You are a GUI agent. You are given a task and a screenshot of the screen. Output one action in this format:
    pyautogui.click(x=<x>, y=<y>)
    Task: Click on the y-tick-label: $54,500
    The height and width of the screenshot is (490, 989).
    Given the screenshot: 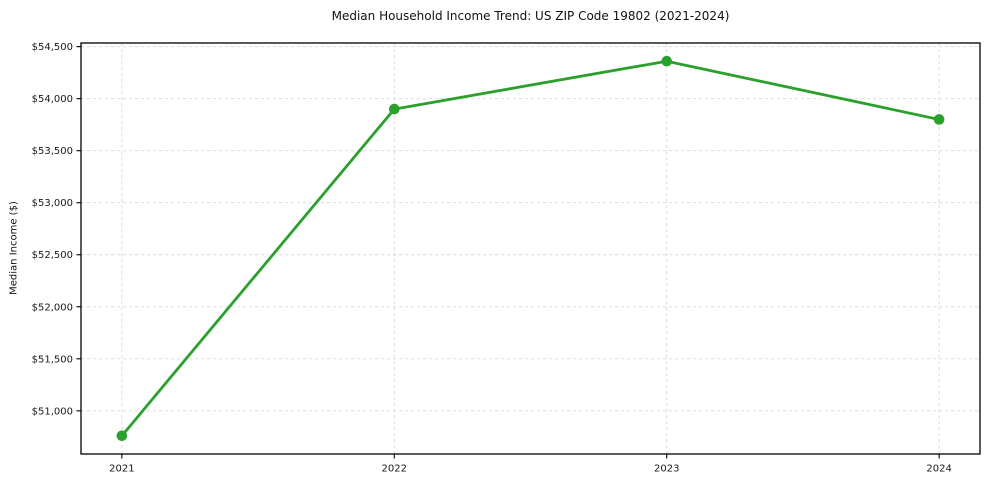 What is the action you would take?
    pyautogui.click(x=52, y=47)
    